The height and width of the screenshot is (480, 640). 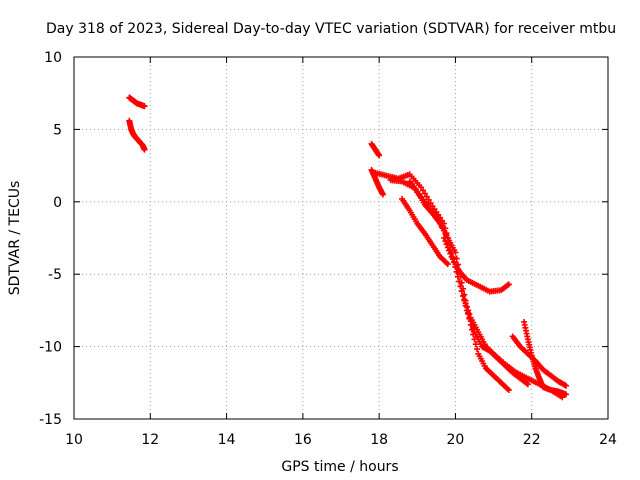 I want to click on x-tick-label: 12, so click(x=150, y=440).